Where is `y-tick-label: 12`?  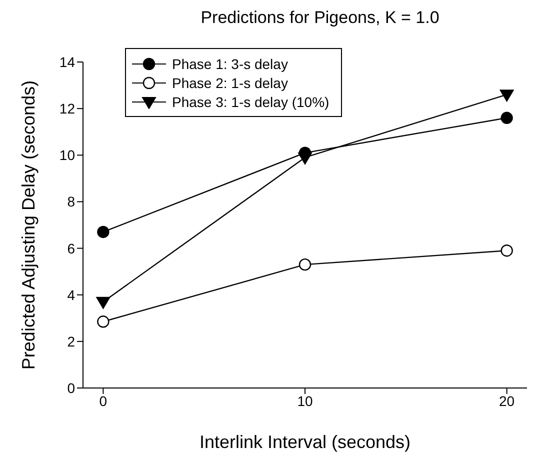 y-tick-label: 12 is located at coordinates (67, 108).